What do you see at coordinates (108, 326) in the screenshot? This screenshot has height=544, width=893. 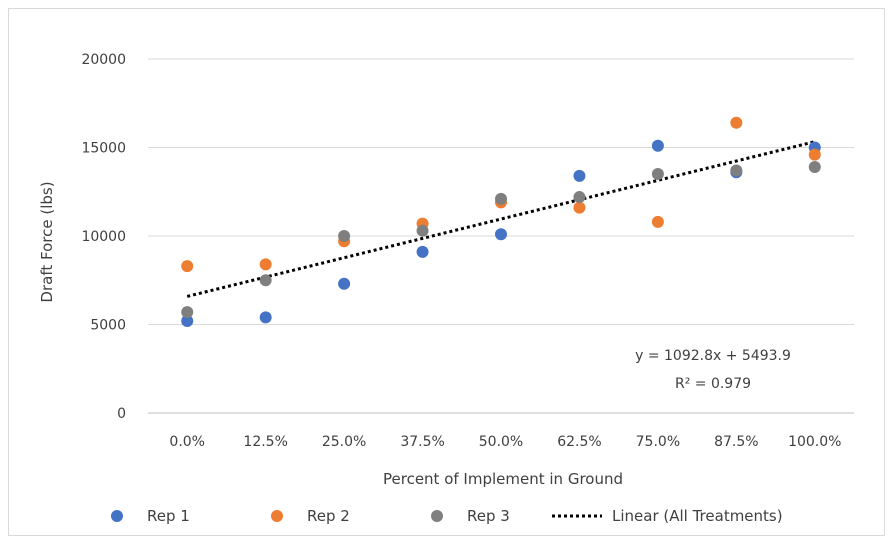 I see `y-tick-label: 5000` at bounding box center [108, 326].